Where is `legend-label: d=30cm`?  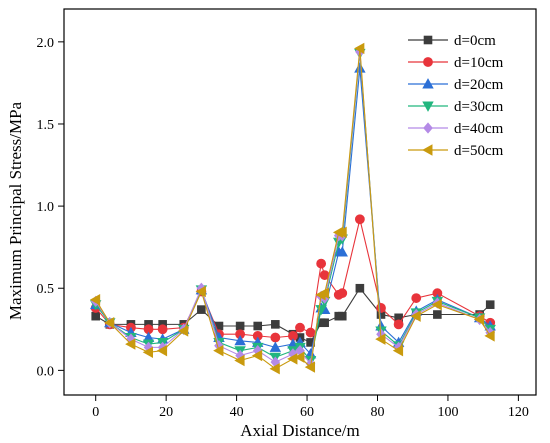 legend-label: d=30cm is located at coordinates (479, 107).